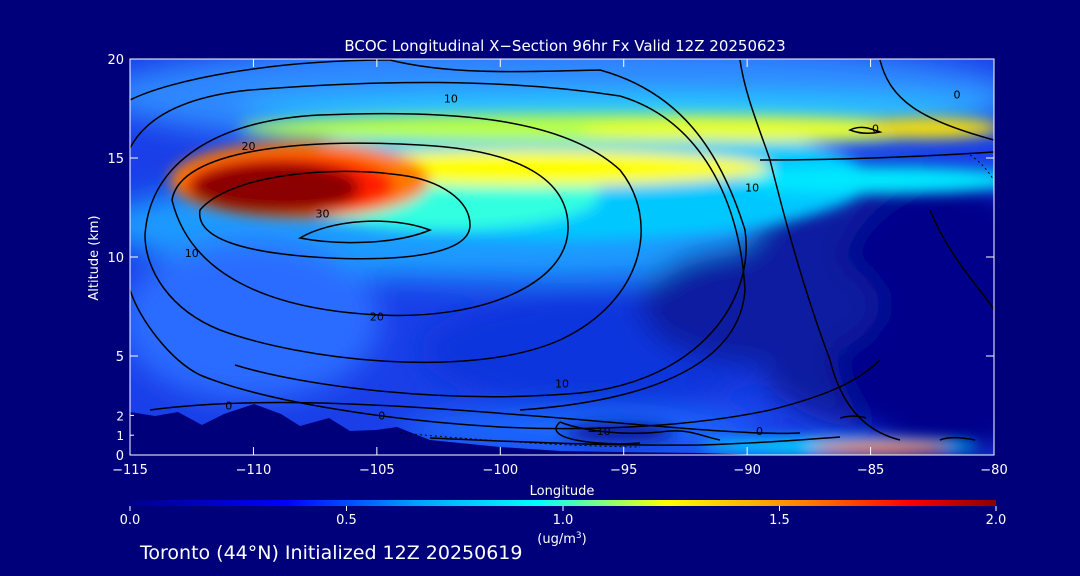 The height and width of the screenshot is (576, 1080). I want to click on colorbar, so click(563, 503).